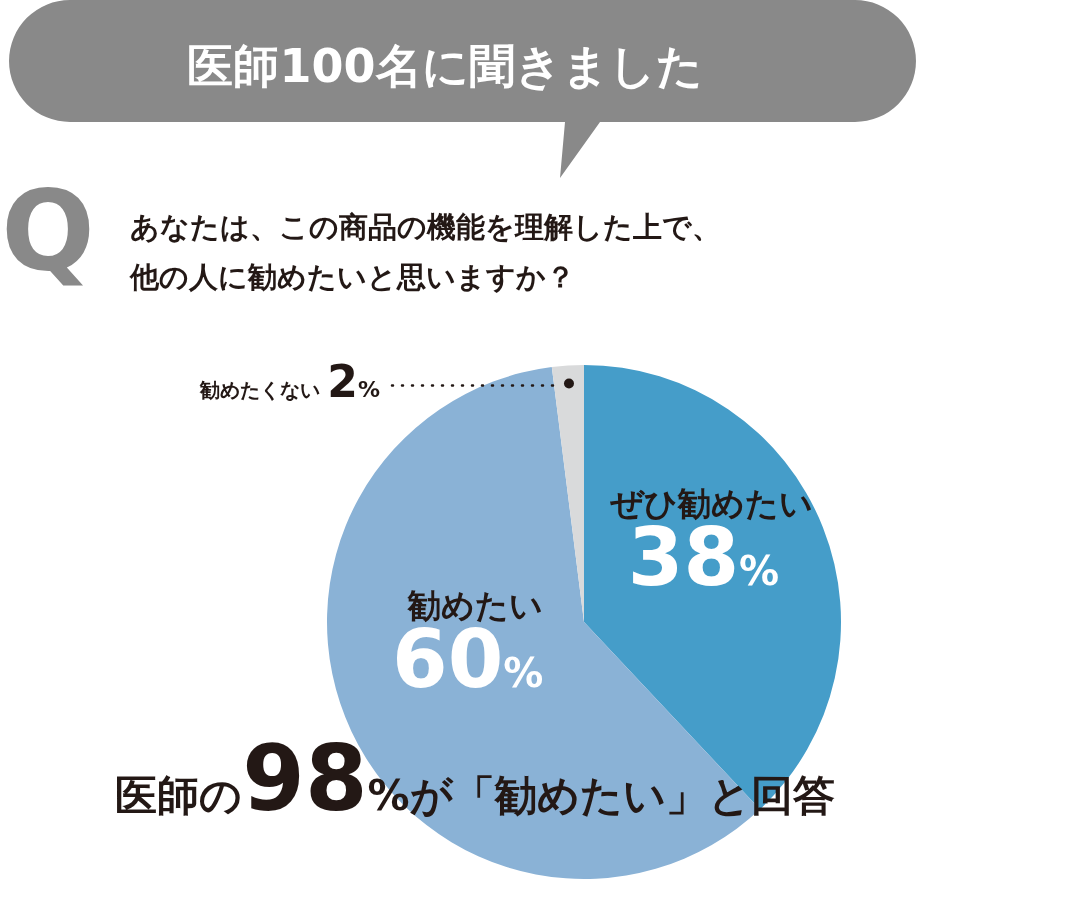 The height and width of the screenshot is (921, 1068). What do you see at coordinates (48, 232) in the screenshot?
I see `text: Q` at bounding box center [48, 232].